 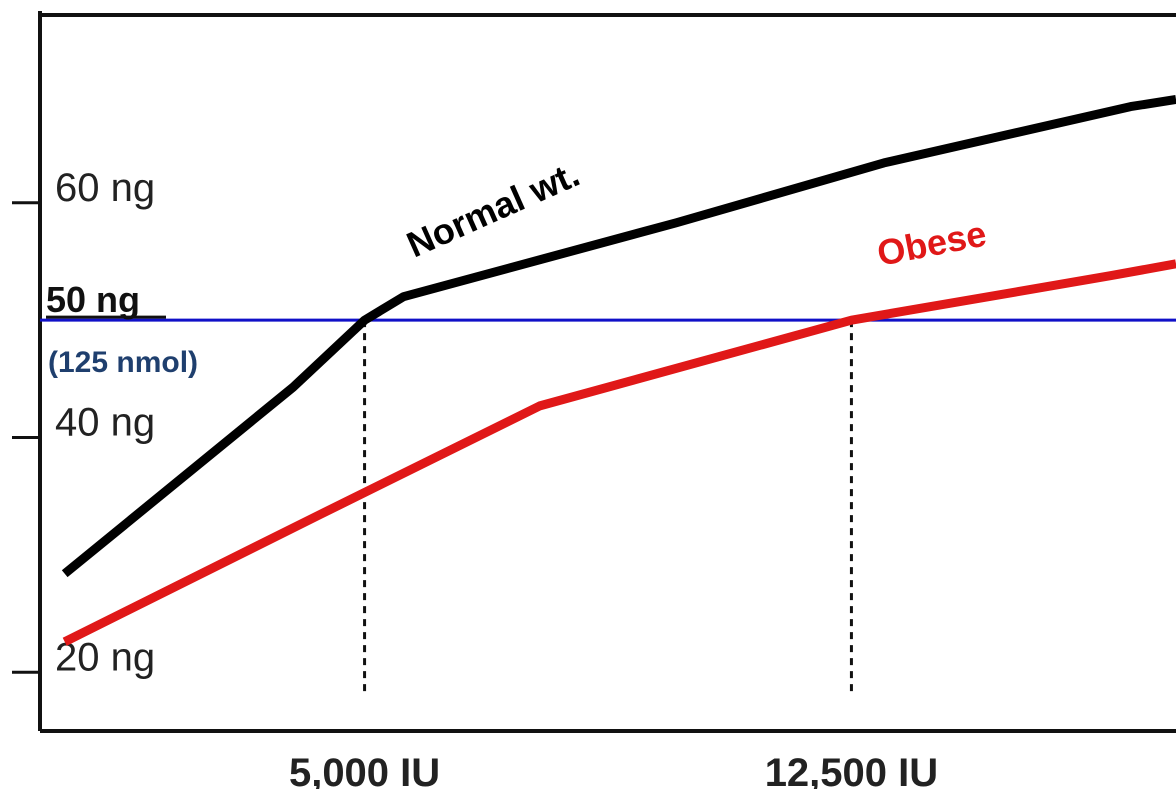 I want to click on reference-line-group: 50 ng (125 nmol), so click(x=608, y=329).